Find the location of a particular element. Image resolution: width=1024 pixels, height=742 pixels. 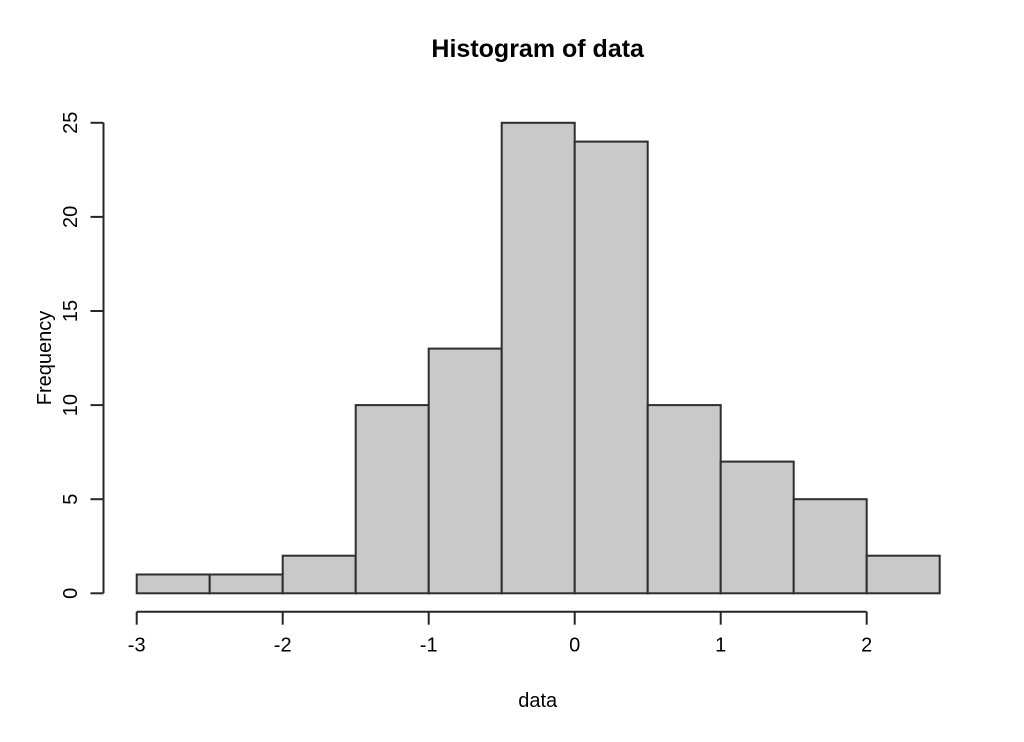

x-tick-label: -3 is located at coordinates (137, 646).